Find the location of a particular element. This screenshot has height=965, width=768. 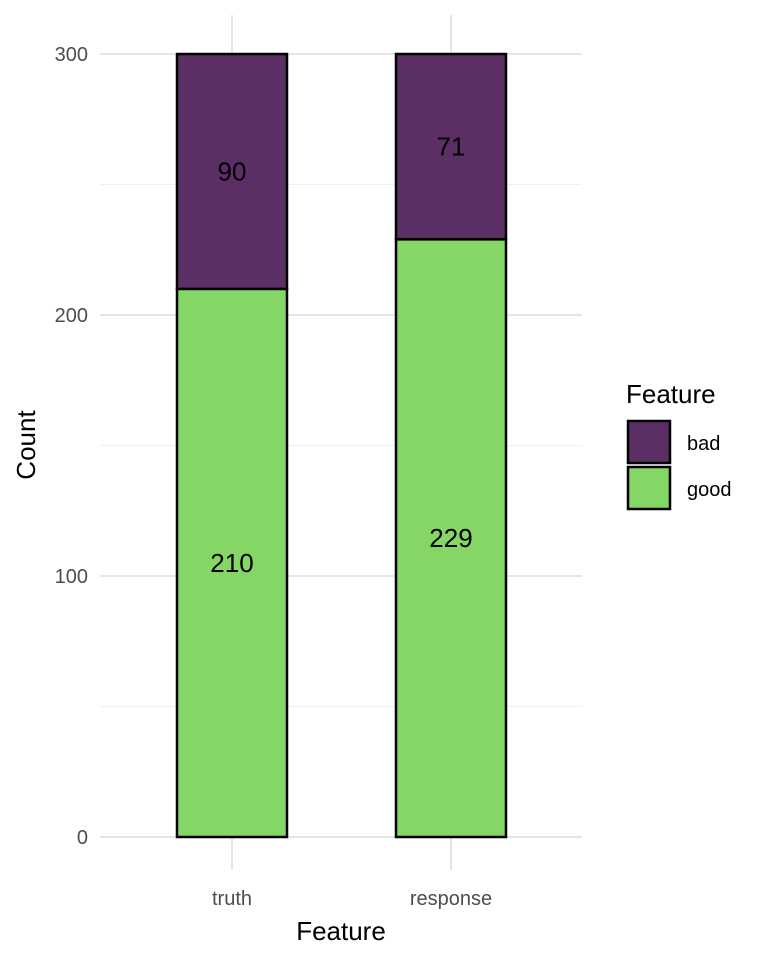

data-label-response-good: 229 is located at coordinates (450, 538).